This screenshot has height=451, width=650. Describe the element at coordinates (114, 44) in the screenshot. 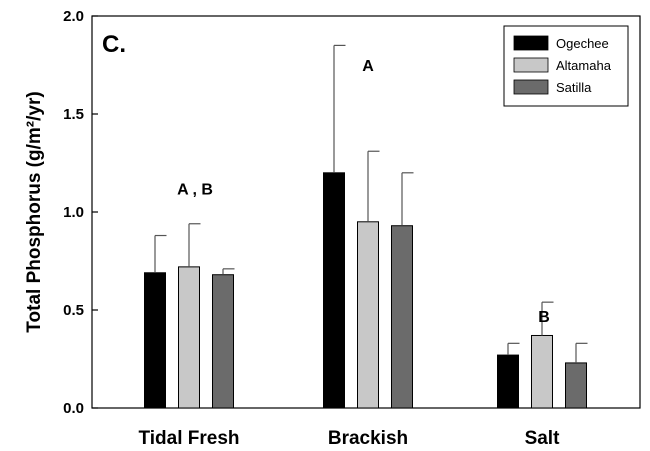

I see `panel-label: C.` at that location.